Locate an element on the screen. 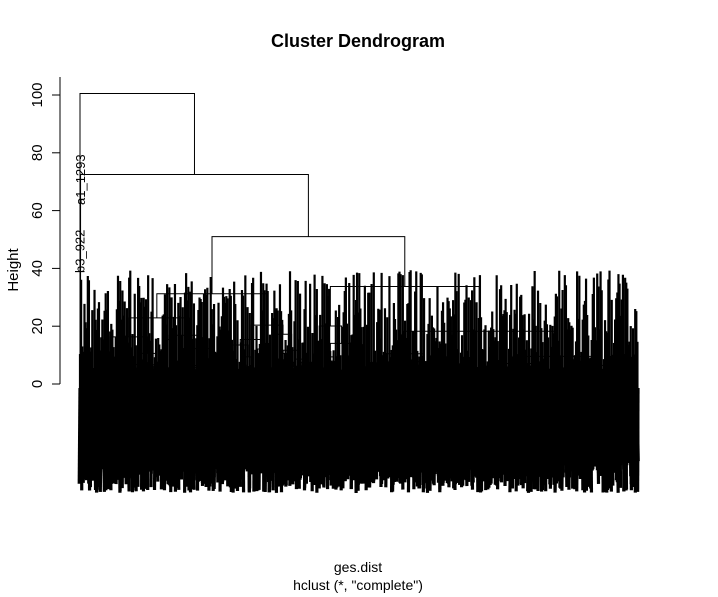  x-axis-label: ges.dist is located at coordinates (358, 567).